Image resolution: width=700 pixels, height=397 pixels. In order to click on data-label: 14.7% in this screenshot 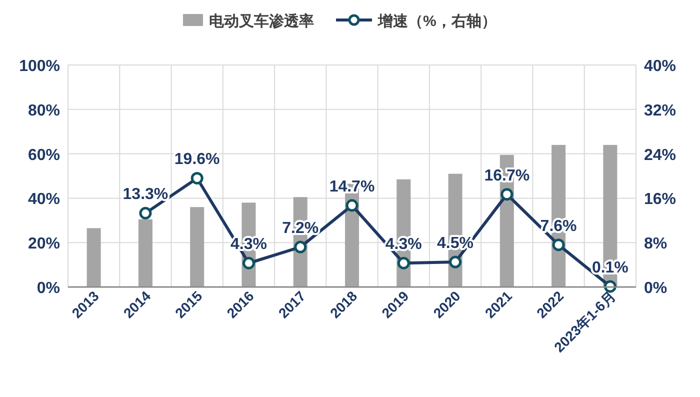, I will do `click(352, 187)`.